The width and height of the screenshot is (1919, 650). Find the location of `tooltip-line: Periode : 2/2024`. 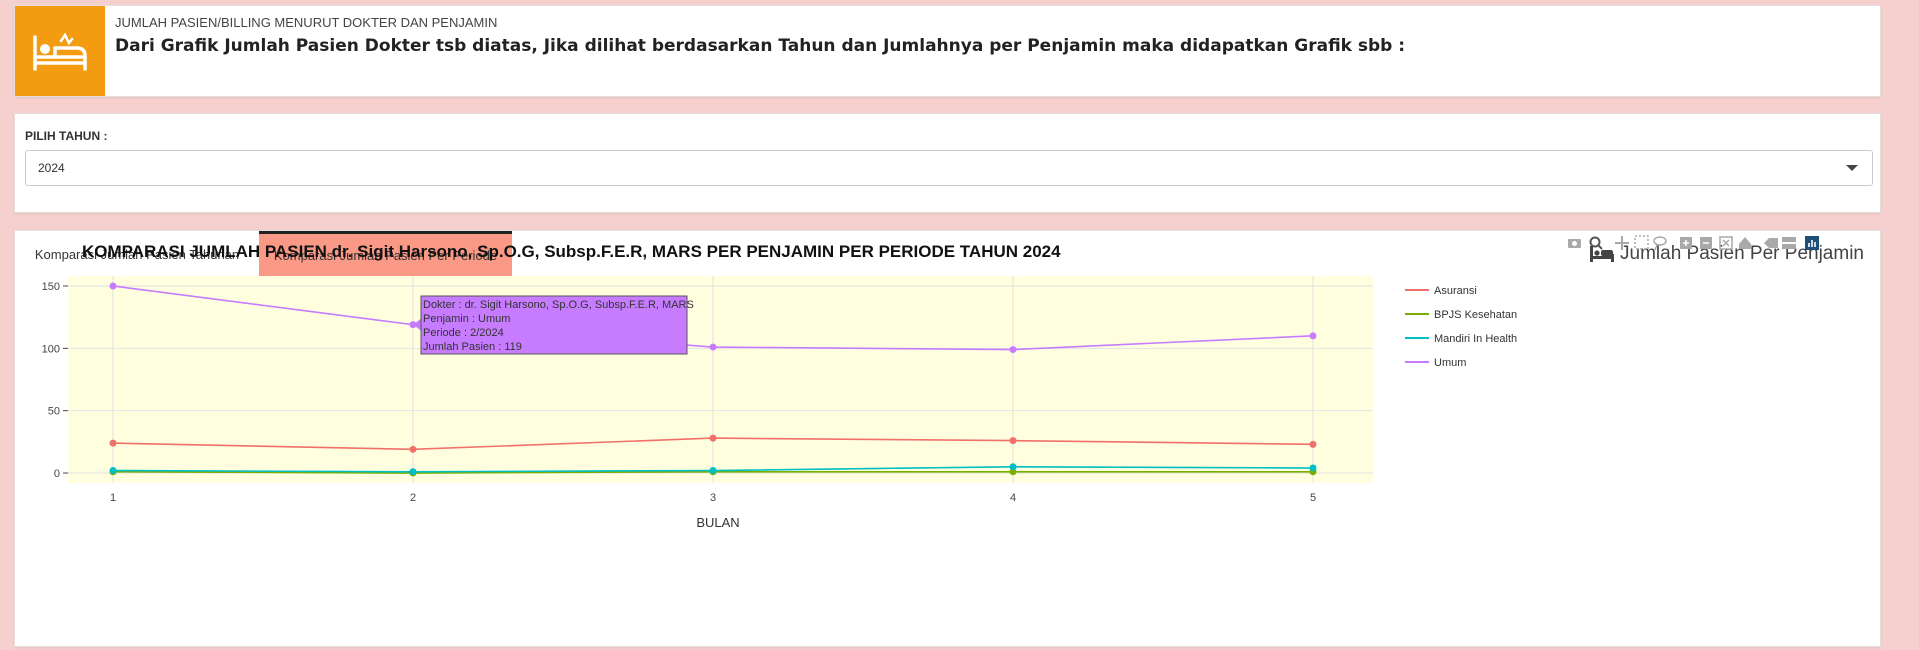

tooltip-line: Periode : 2/2024 is located at coordinates (463, 333).